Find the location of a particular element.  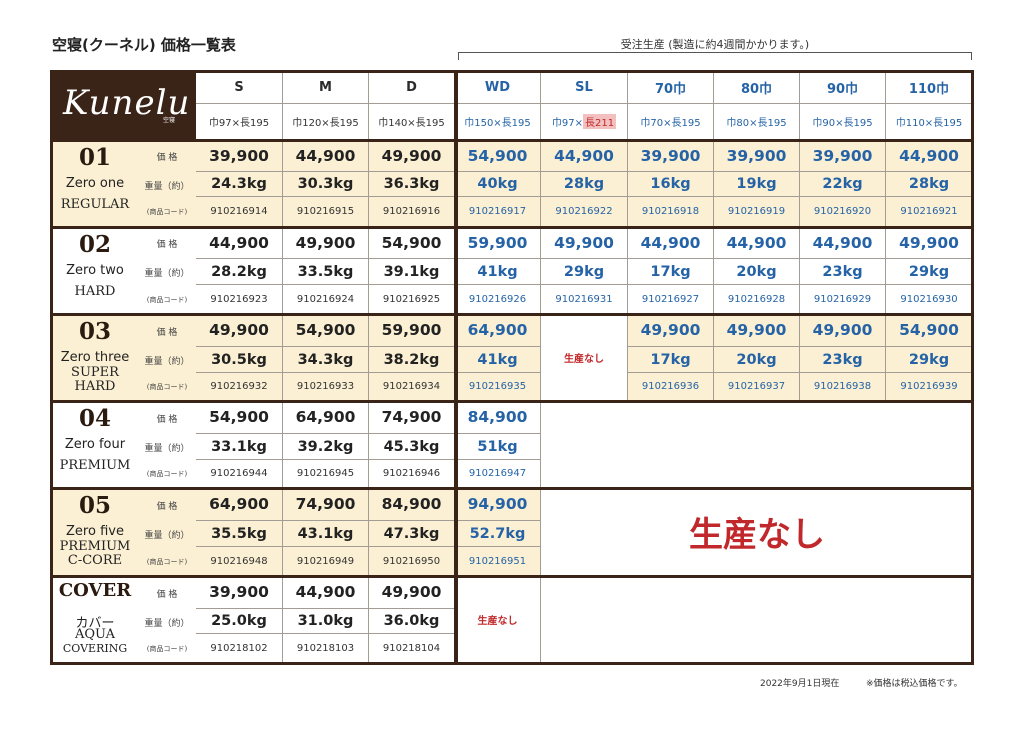

model-grade: REGULAR is located at coordinates (95, 204).